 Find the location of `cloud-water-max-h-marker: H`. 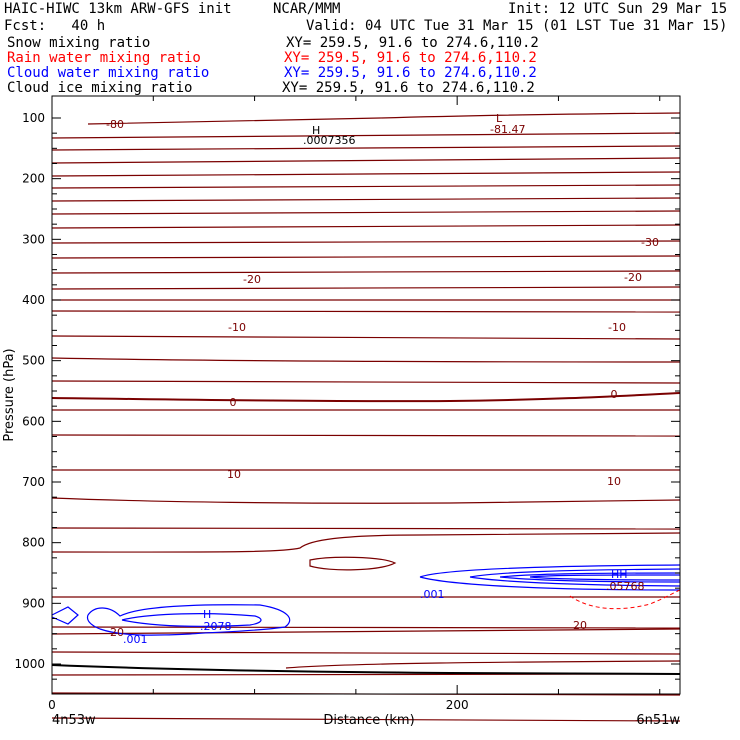

cloud-water-max-h-marker: H is located at coordinates (207, 614).